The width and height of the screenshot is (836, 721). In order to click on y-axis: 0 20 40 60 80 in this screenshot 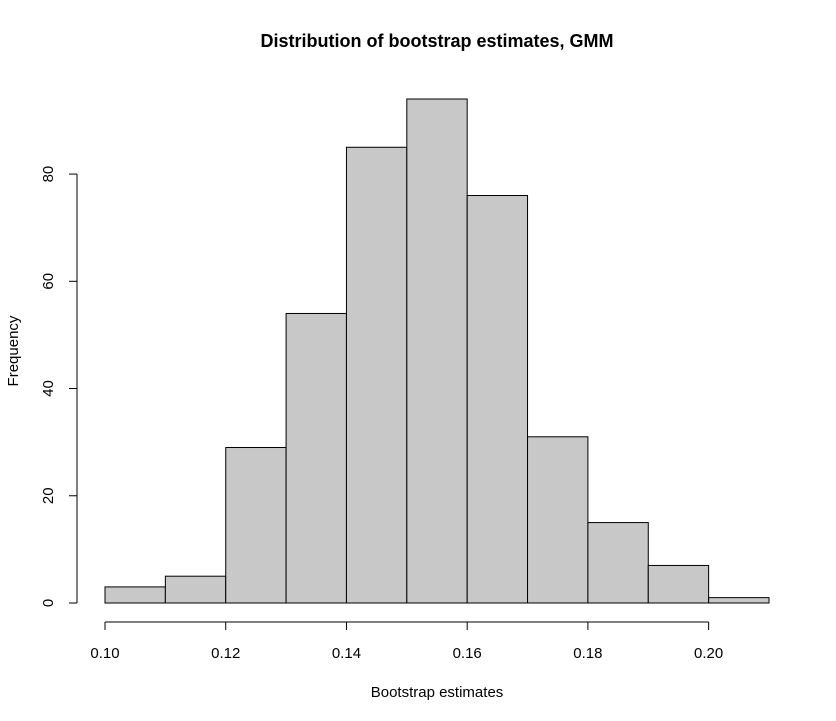, I will do `click(59, 386)`.